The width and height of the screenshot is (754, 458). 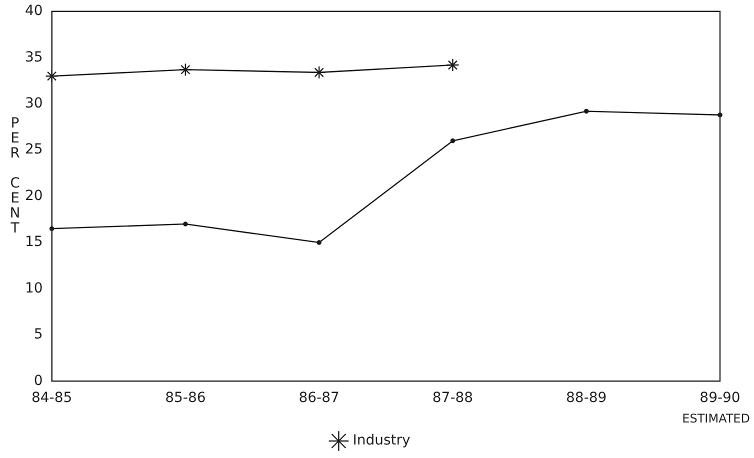 What do you see at coordinates (720, 398) in the screenshot?
I see `x-tick-label: 89-90` at bounding box center [720, 398].